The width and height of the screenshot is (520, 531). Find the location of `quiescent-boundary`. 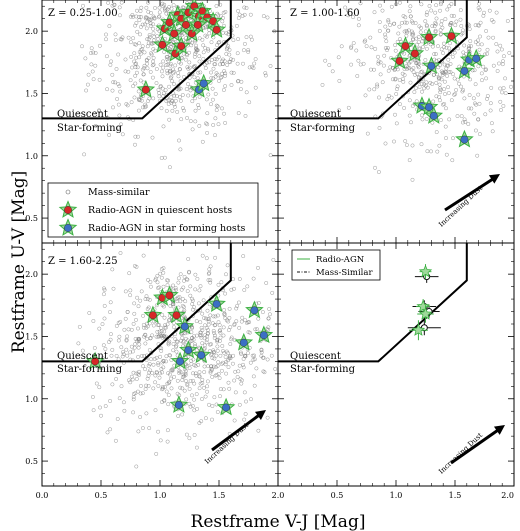

quiescent-boundary is located at coordinates (373, 303).